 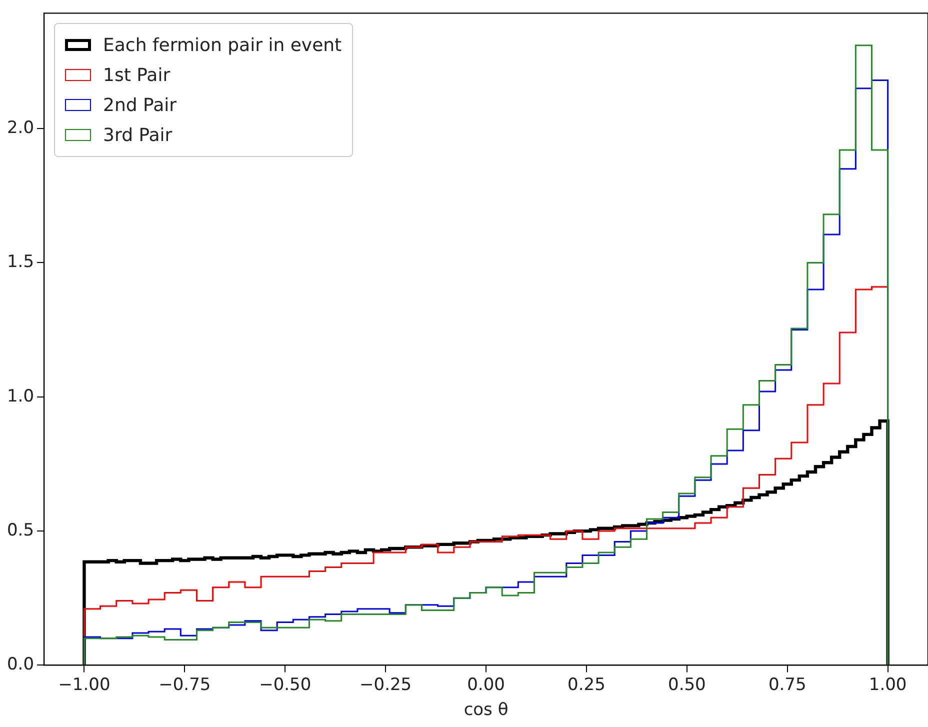 I want to click on y-tick-label: 1.0, so click(x=20, y=396).